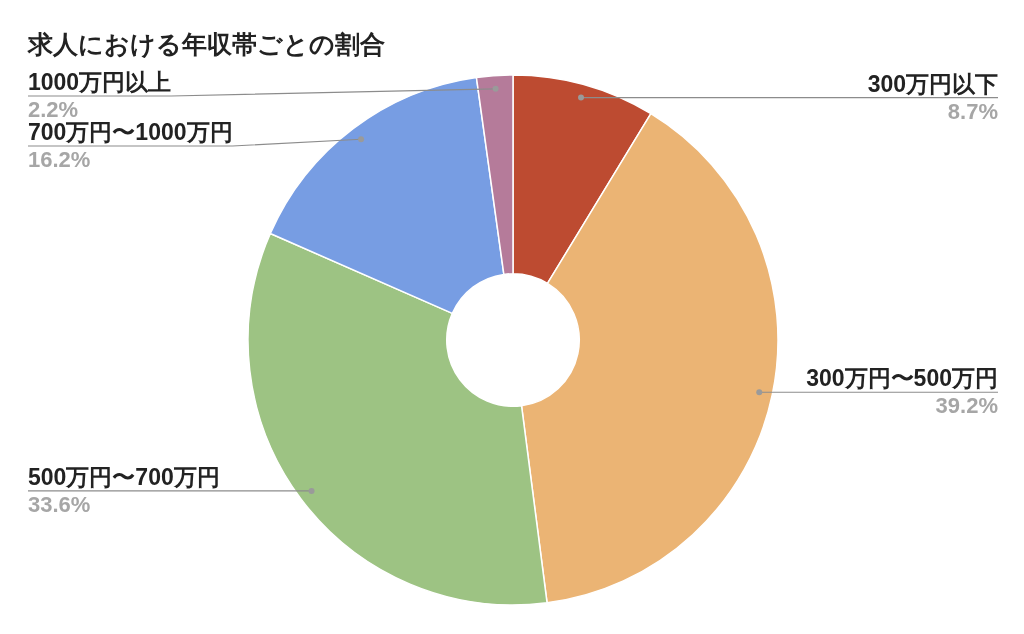  What do you see at coordinates (206, 44) in the screenshot?
I see `title: 求人における年収帯ごとの割合` at bounding box center [206, 44].